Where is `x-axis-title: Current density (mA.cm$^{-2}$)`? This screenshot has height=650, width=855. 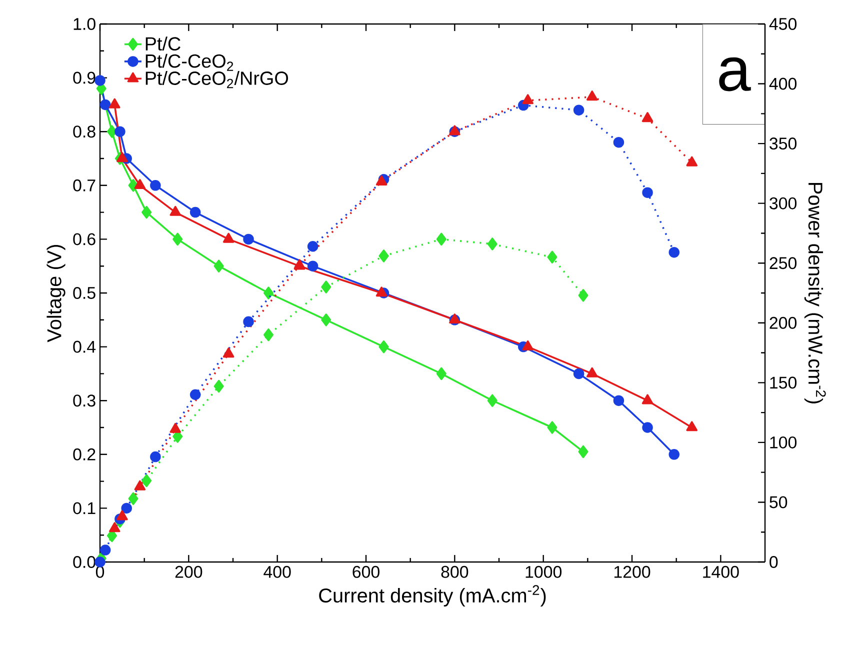
x-axis-title: Current density (mA.cm$^{-2}$) is located at coordinates (432, 596).